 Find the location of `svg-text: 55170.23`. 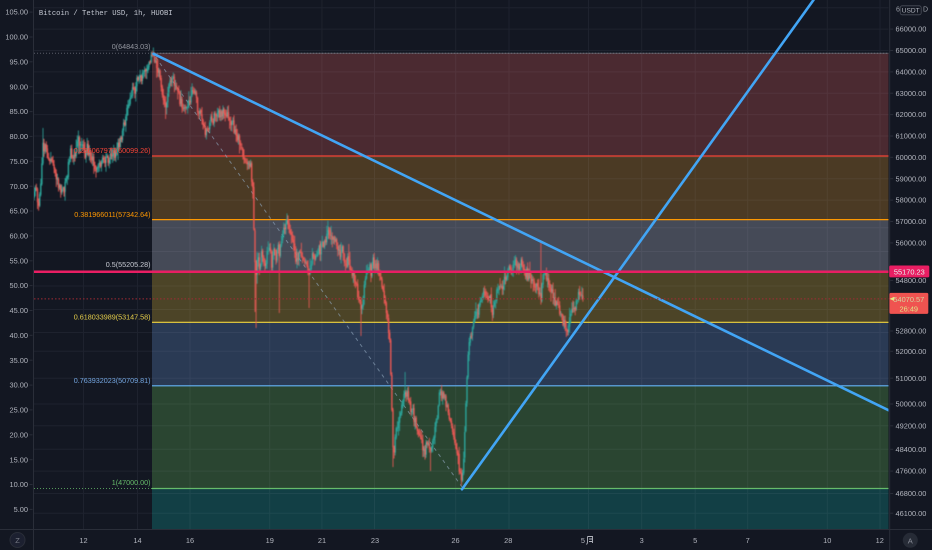

svg-text: 55170.23 is located at coordinates (909, 271).